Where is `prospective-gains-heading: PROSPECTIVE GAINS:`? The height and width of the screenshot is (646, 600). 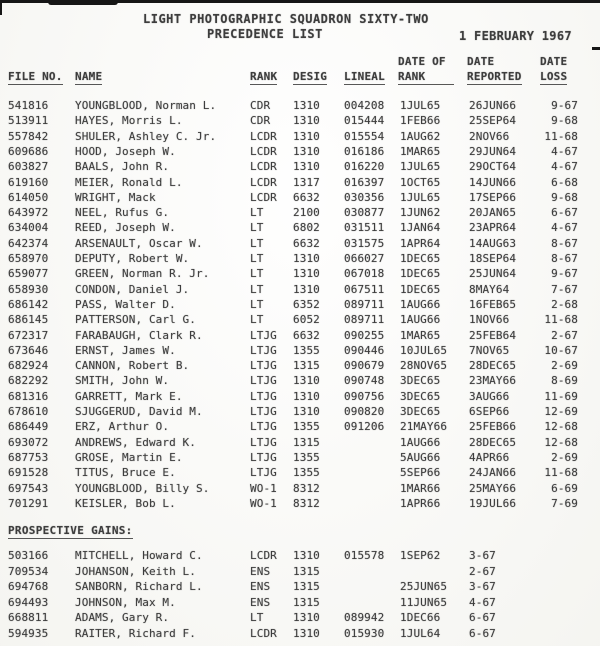 prospective-gains-heading: PROSPECTIVE GAINS: is located at coordinates (70, 531).